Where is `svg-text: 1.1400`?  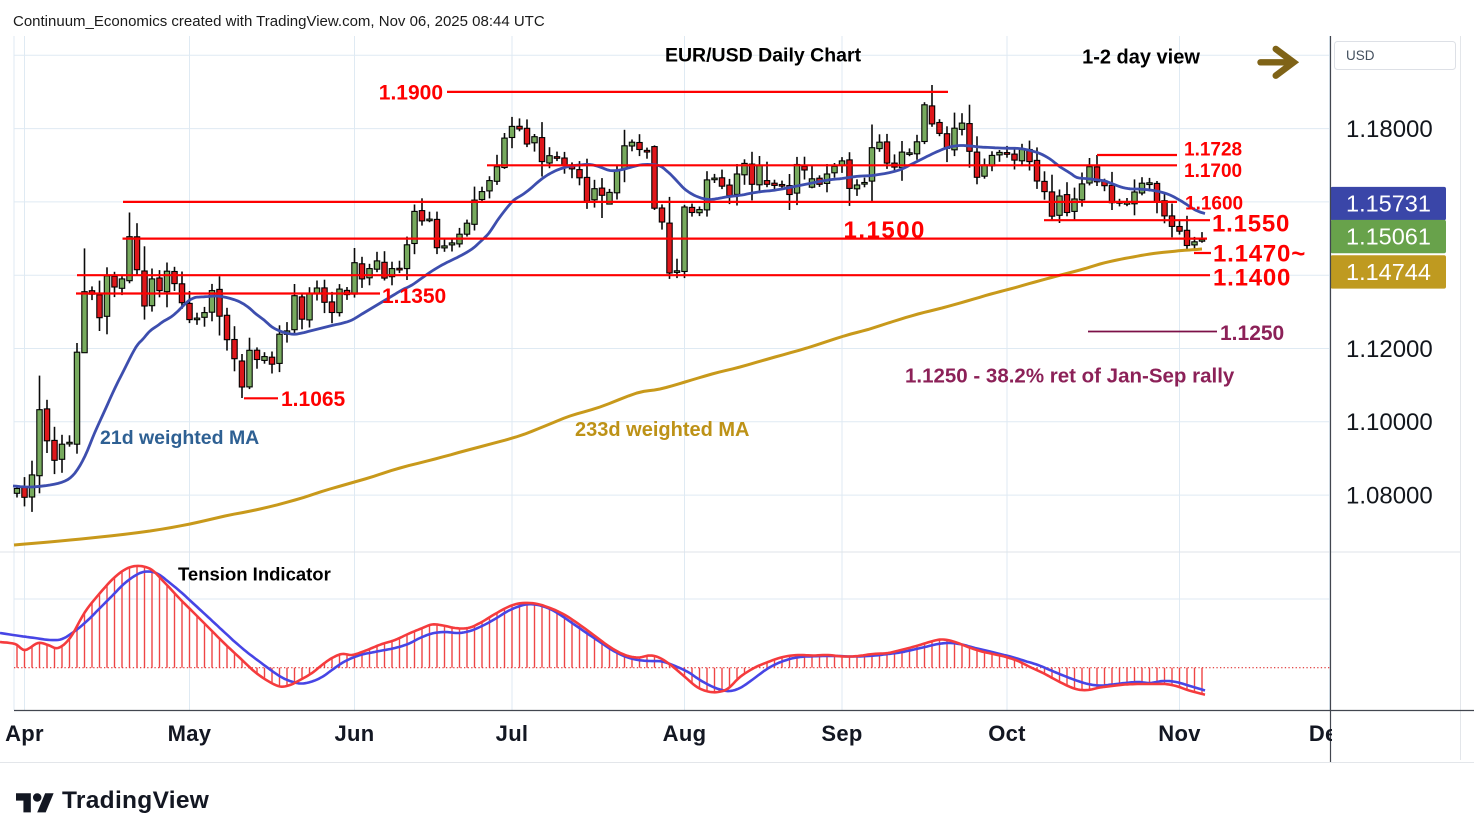 svg-text: 1.1400 is located at coordinates (1252, 278).